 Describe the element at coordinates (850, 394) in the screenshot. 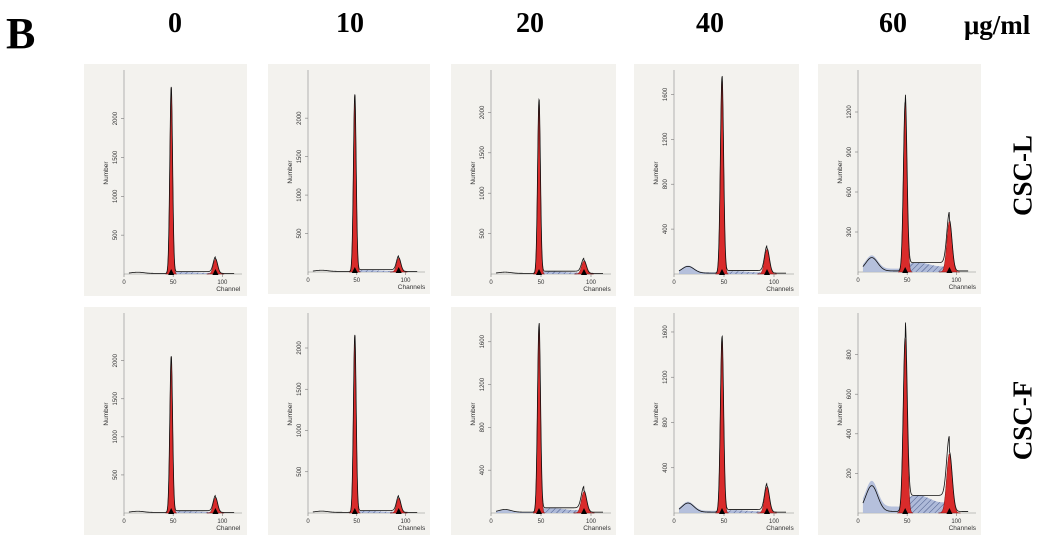

I see `y-tick-label: 600` at that location.